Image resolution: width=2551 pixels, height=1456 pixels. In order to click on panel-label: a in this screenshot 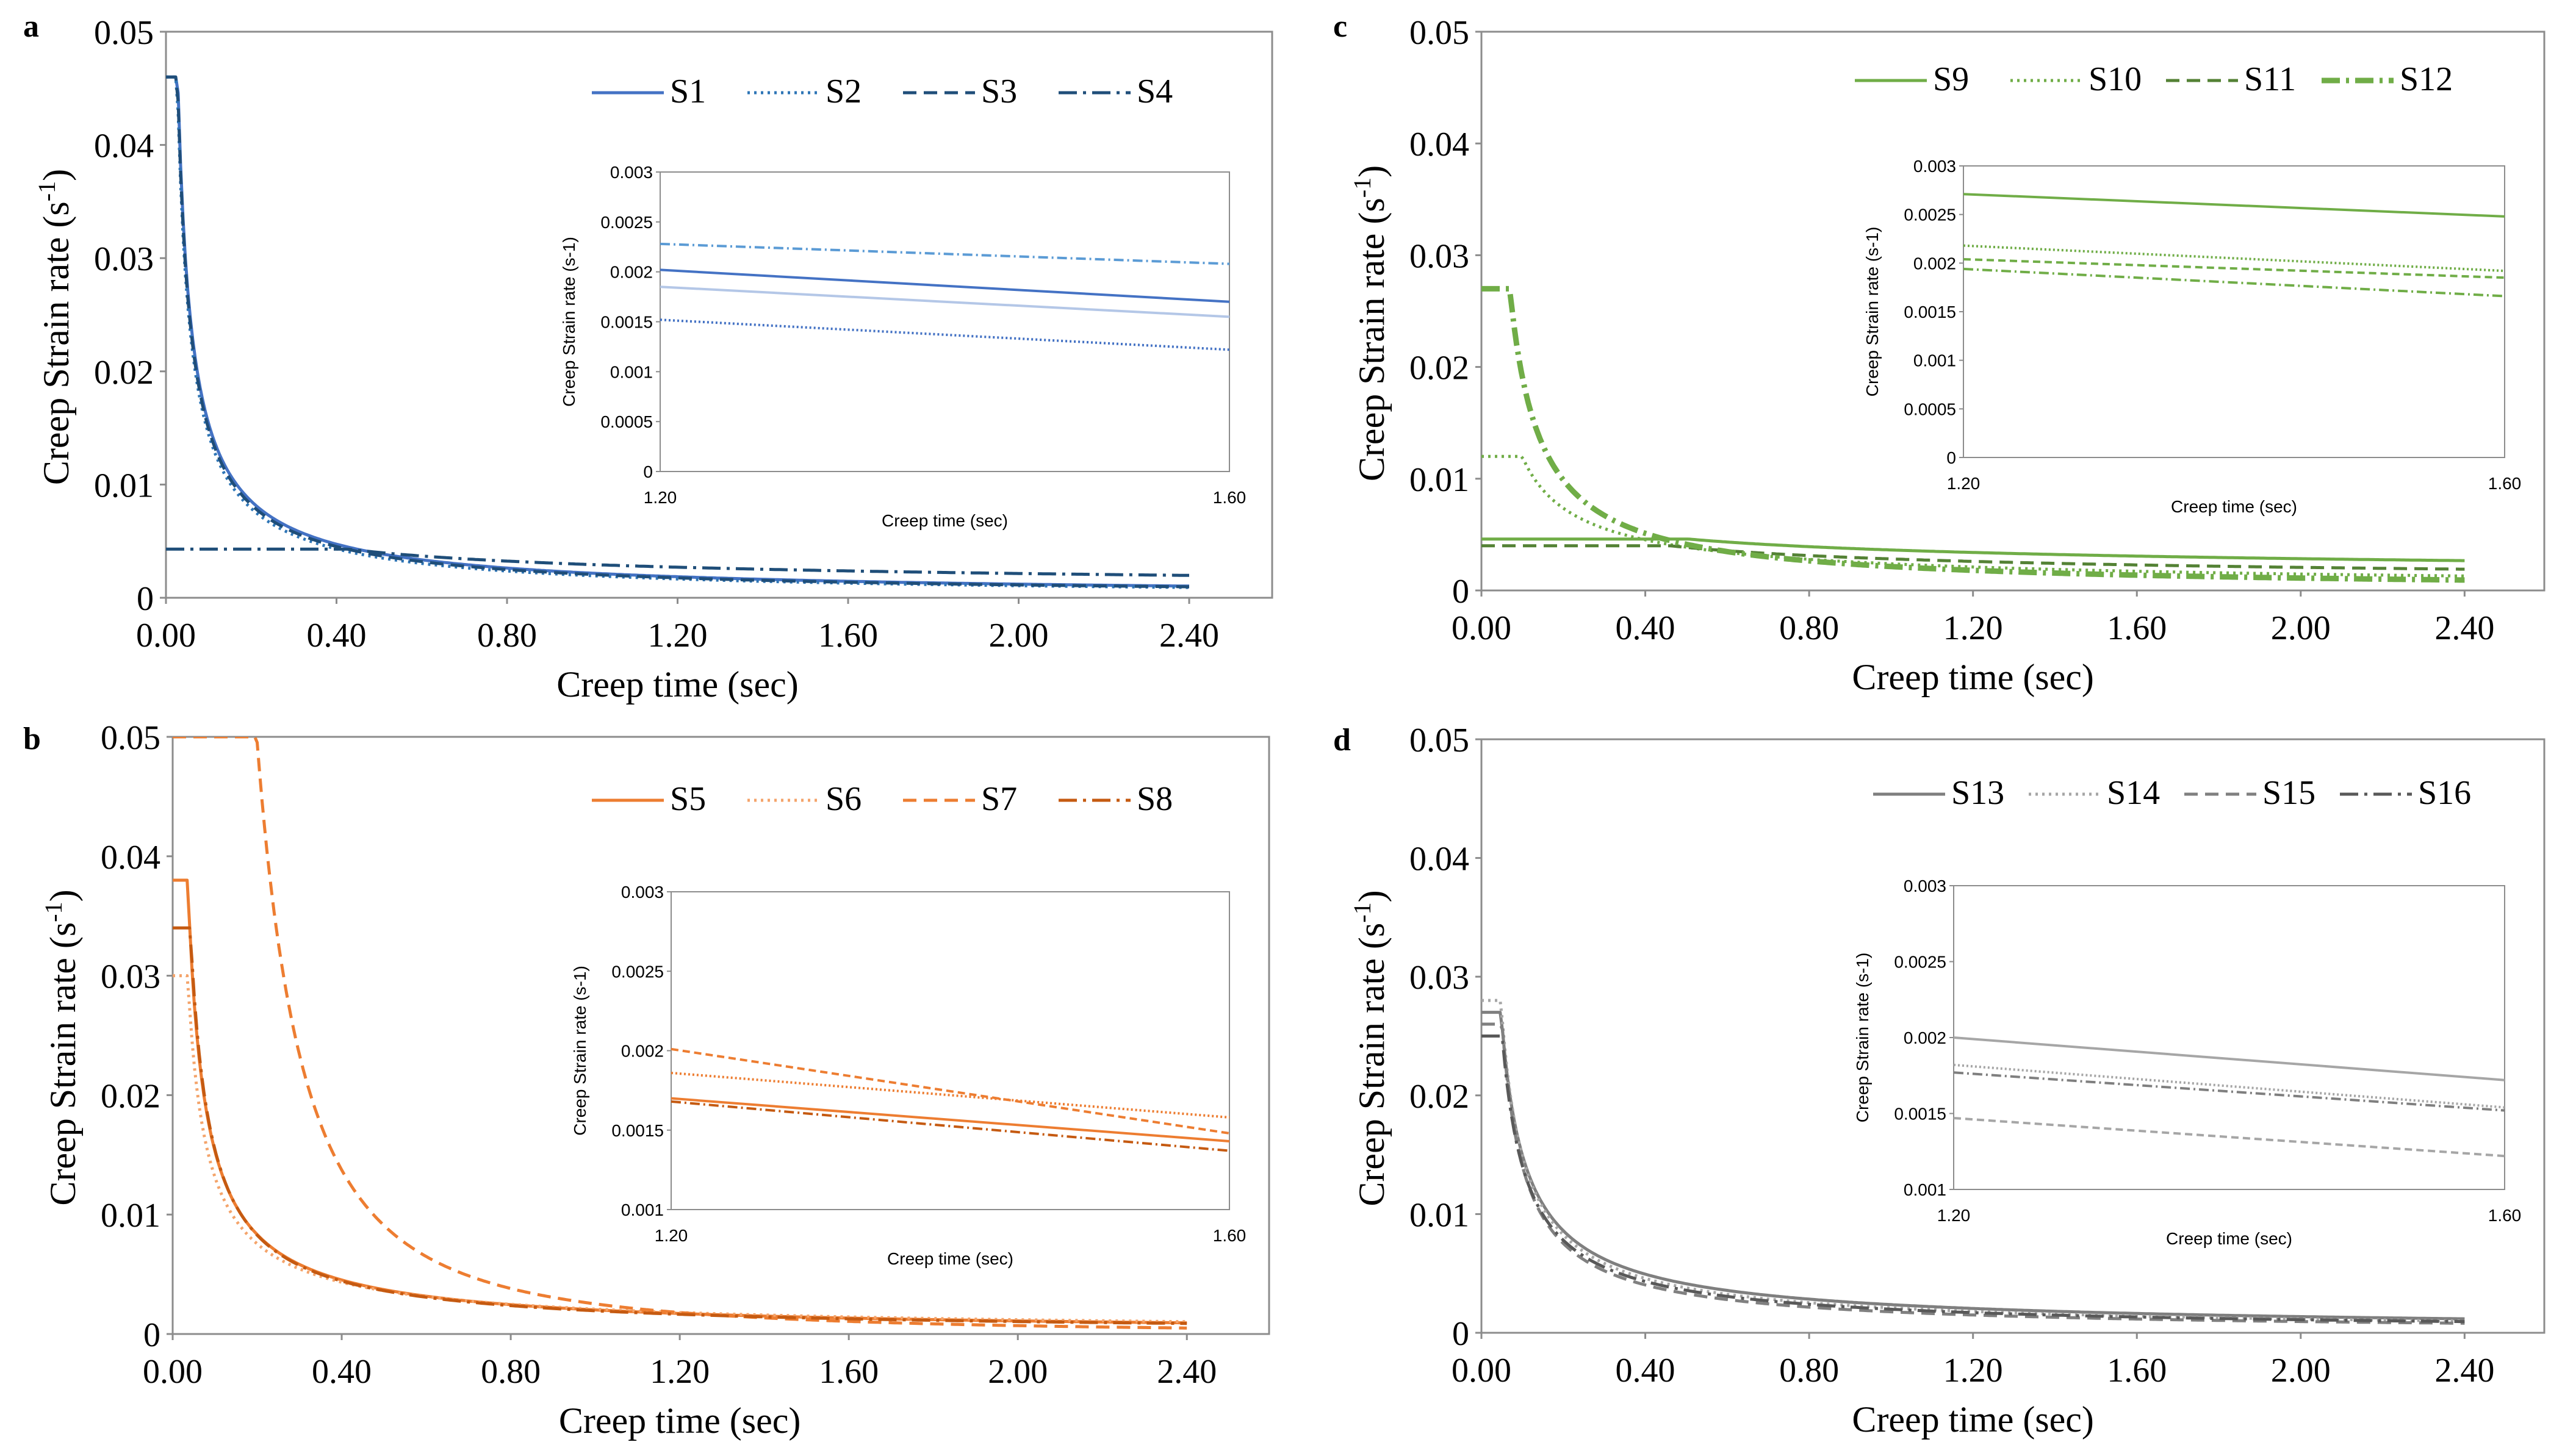, I will do `click(31, 26)`.